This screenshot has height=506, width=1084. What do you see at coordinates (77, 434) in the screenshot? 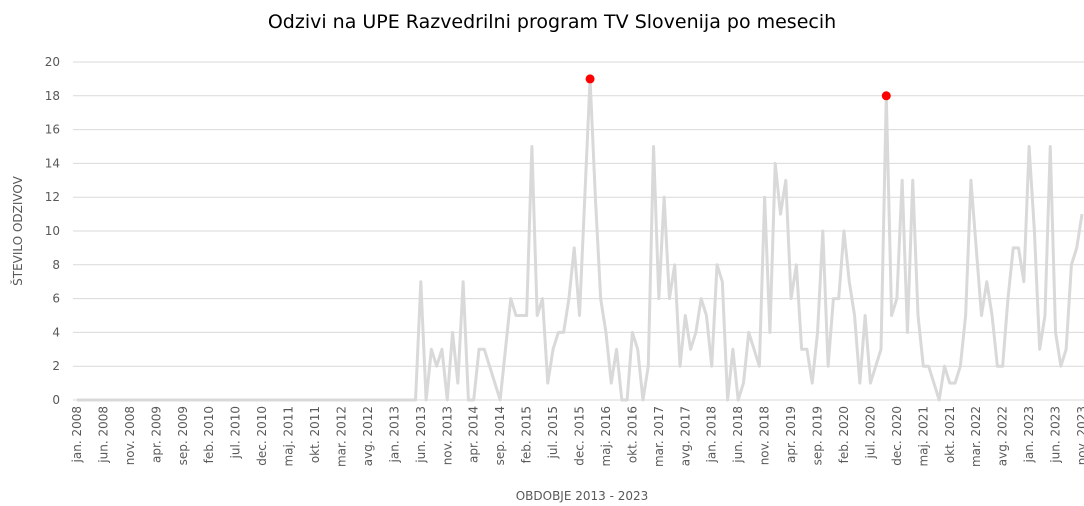
I see `x-tick-label: jan. 2008` at bounding box center [77, 434].